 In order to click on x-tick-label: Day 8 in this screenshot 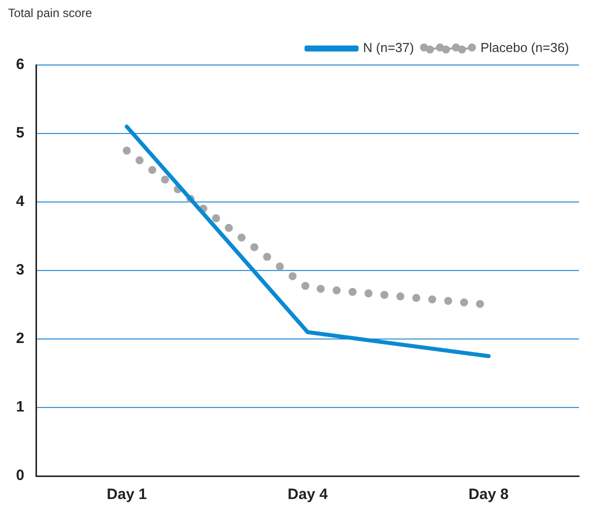, I will do `click(488, 495)`.